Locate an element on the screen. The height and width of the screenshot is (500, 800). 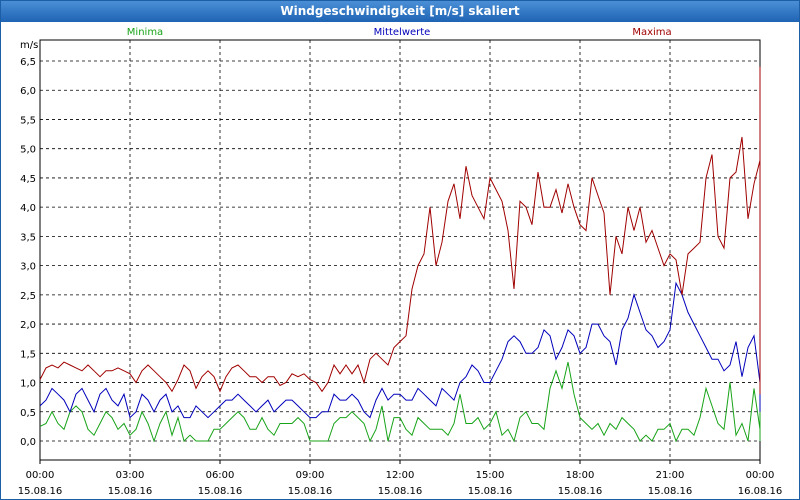
y-axis-unit-label: m/s is located at coordinates (29, 45).